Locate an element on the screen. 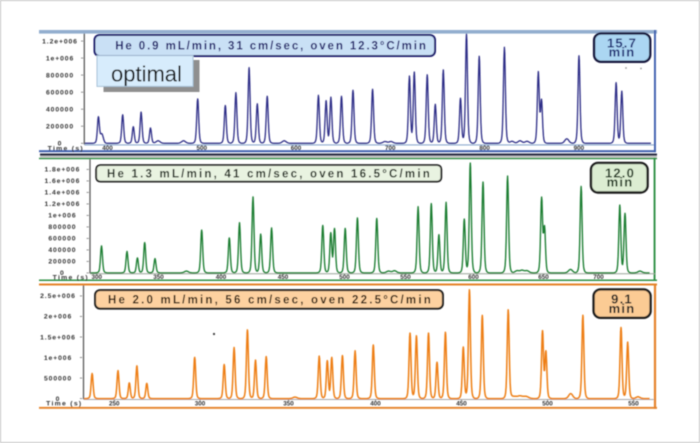 This screenshot has height=443, width=700. svg-text: 1.8e+006 is located at coordinates (63, 170).